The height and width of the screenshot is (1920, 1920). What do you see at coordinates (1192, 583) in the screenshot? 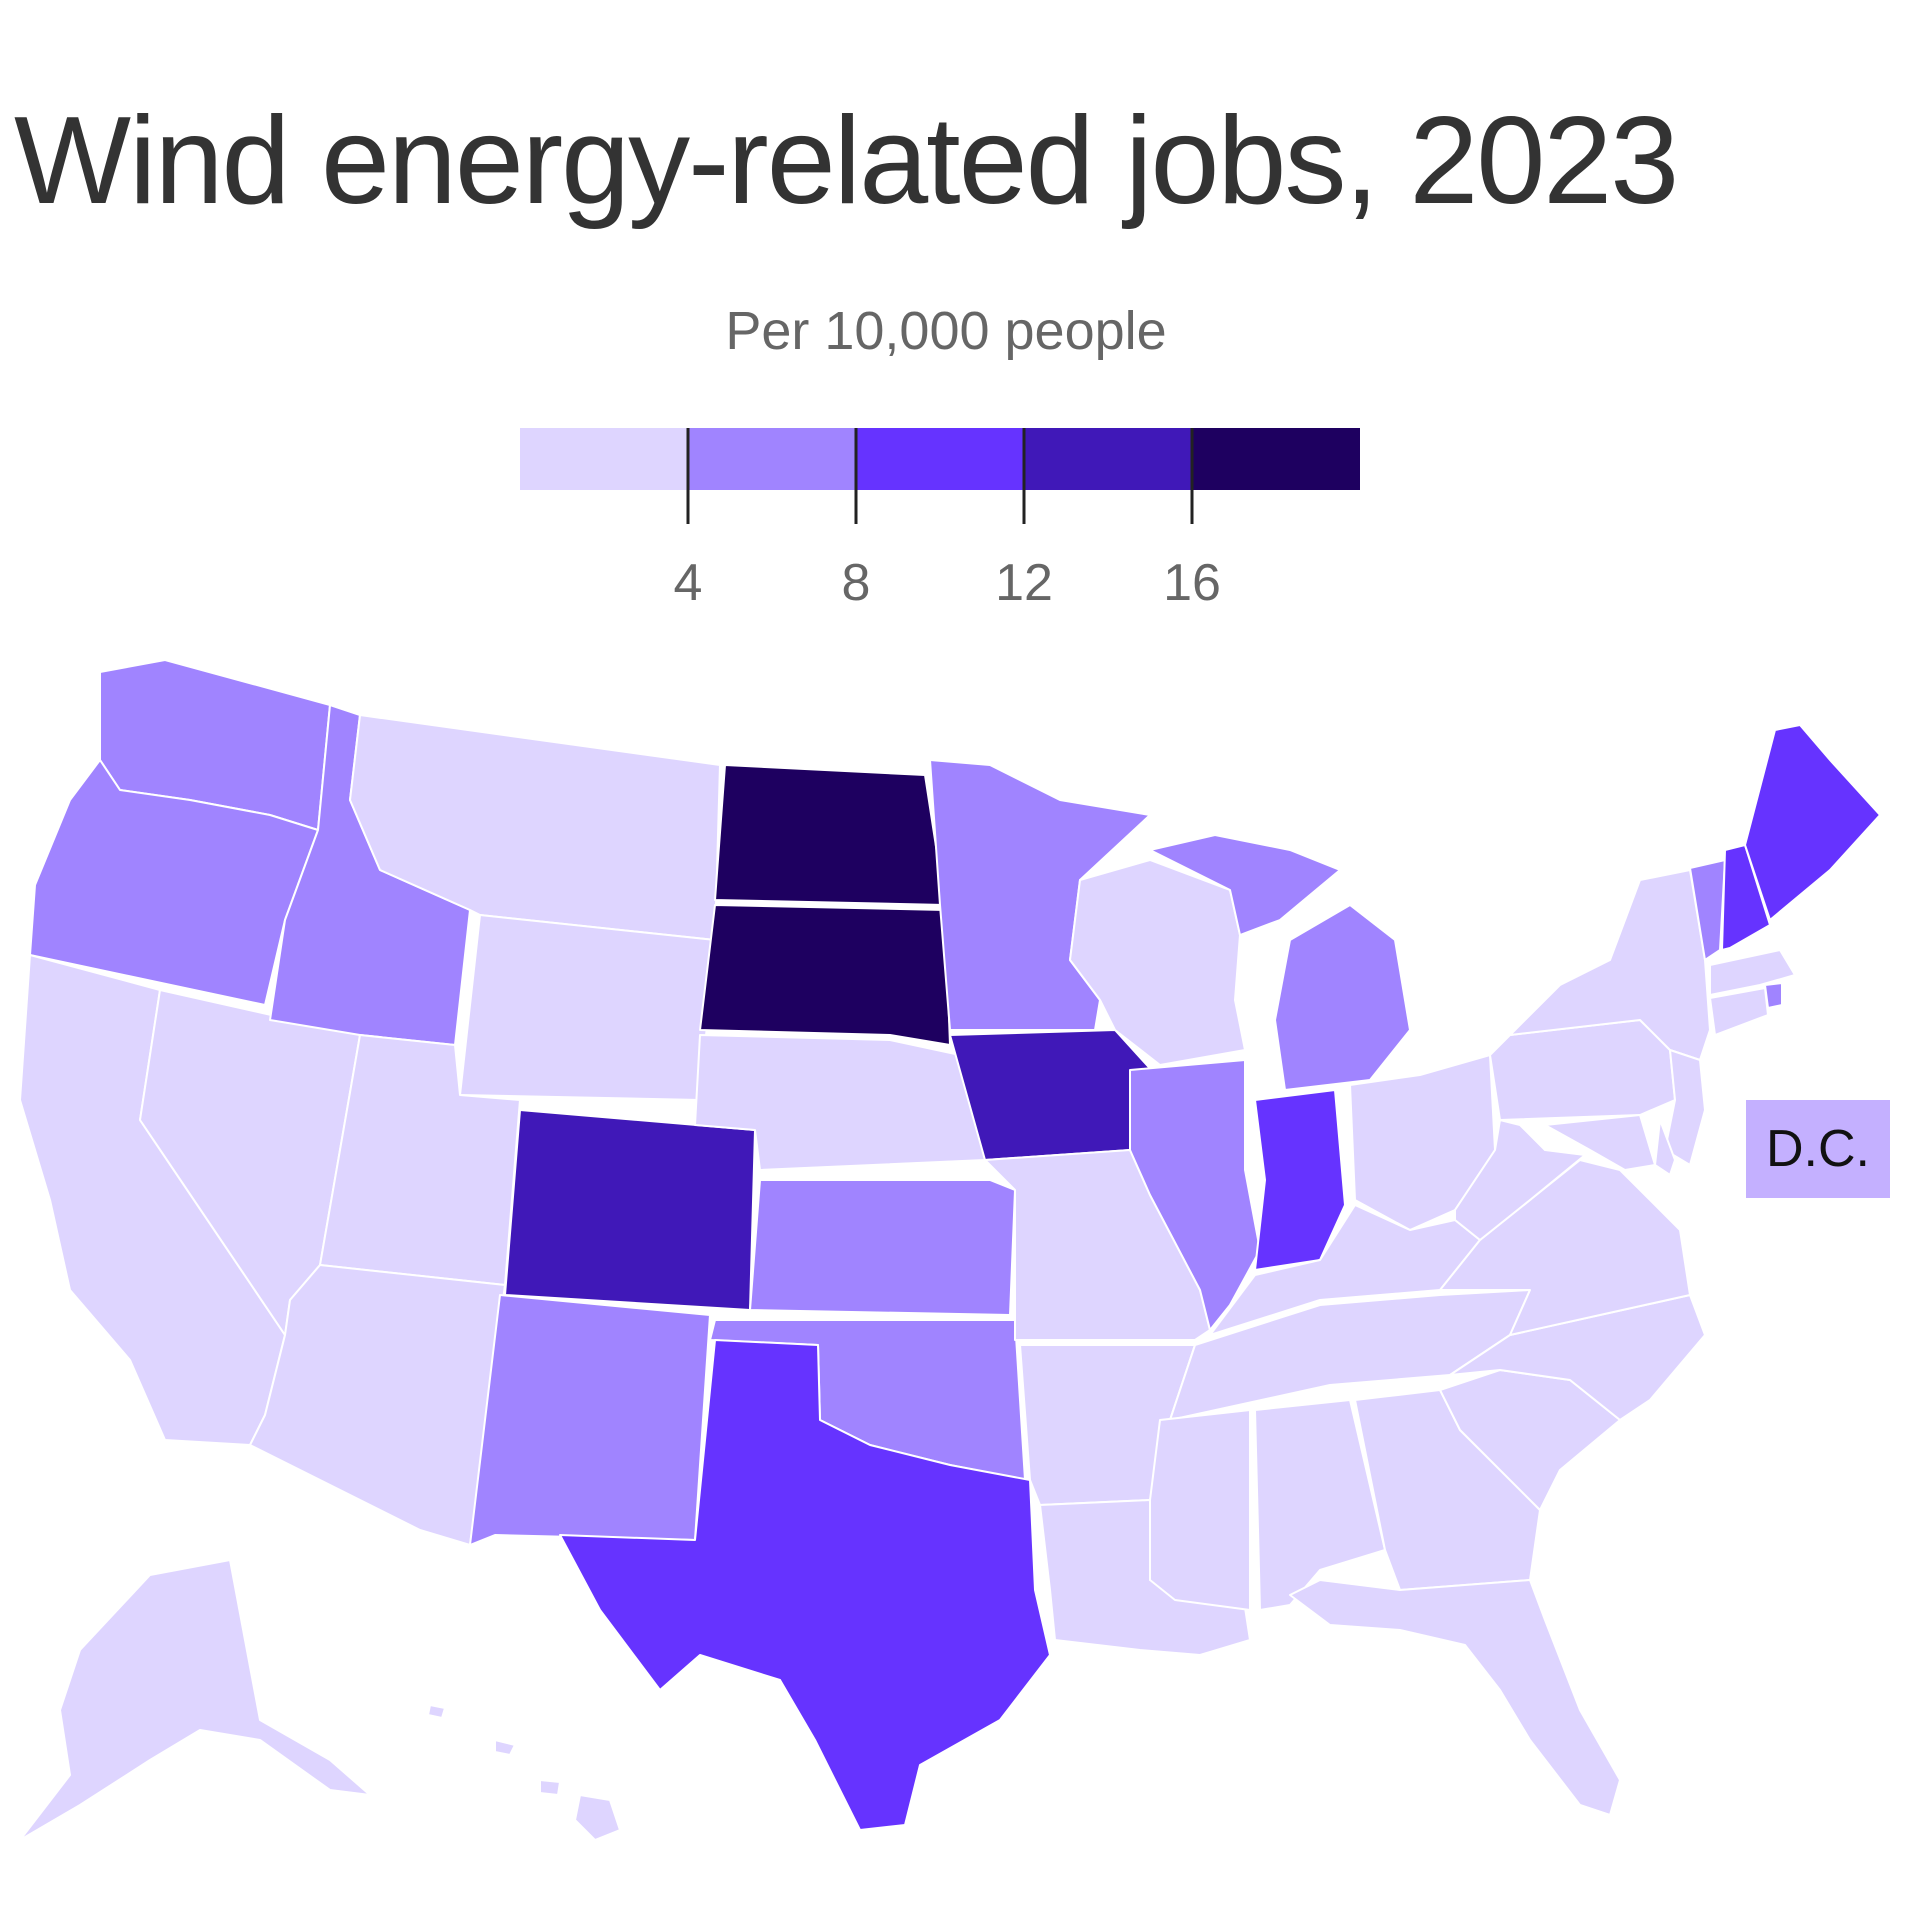
I see `legend-tick-label: 16` at bounding box center [1192, 583].